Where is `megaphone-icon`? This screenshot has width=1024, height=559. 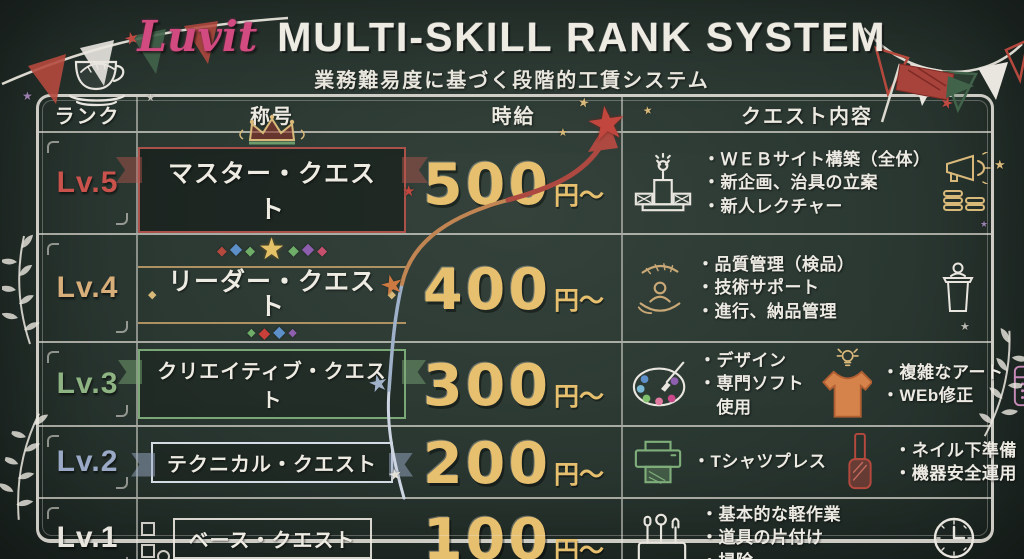
megaphone-icon is located at coordinates (968, 168).